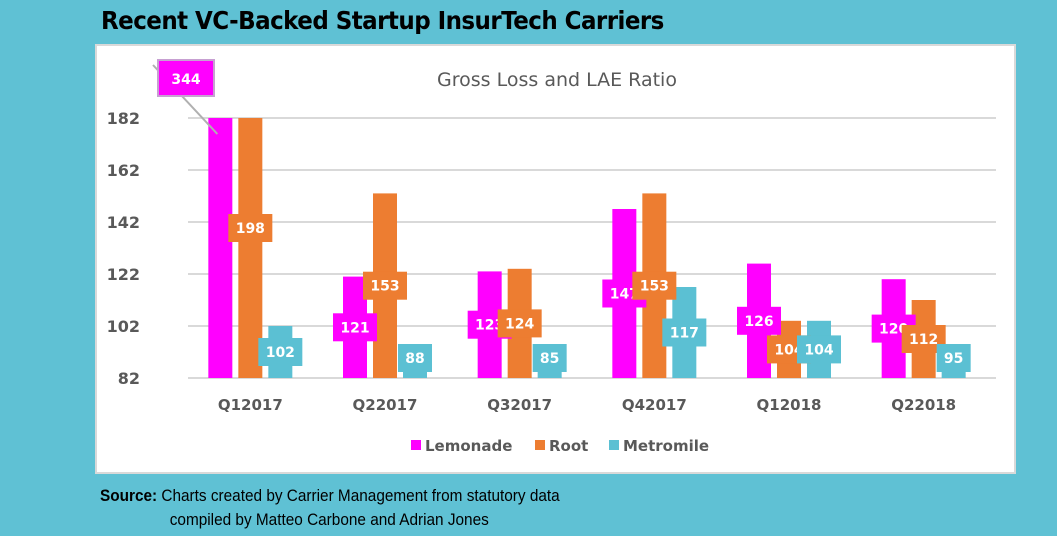 This screenshot has width=1057, height=536. I want to click on y-axis-ticks: 82 102 122 142 162 182, so click(123, 248).